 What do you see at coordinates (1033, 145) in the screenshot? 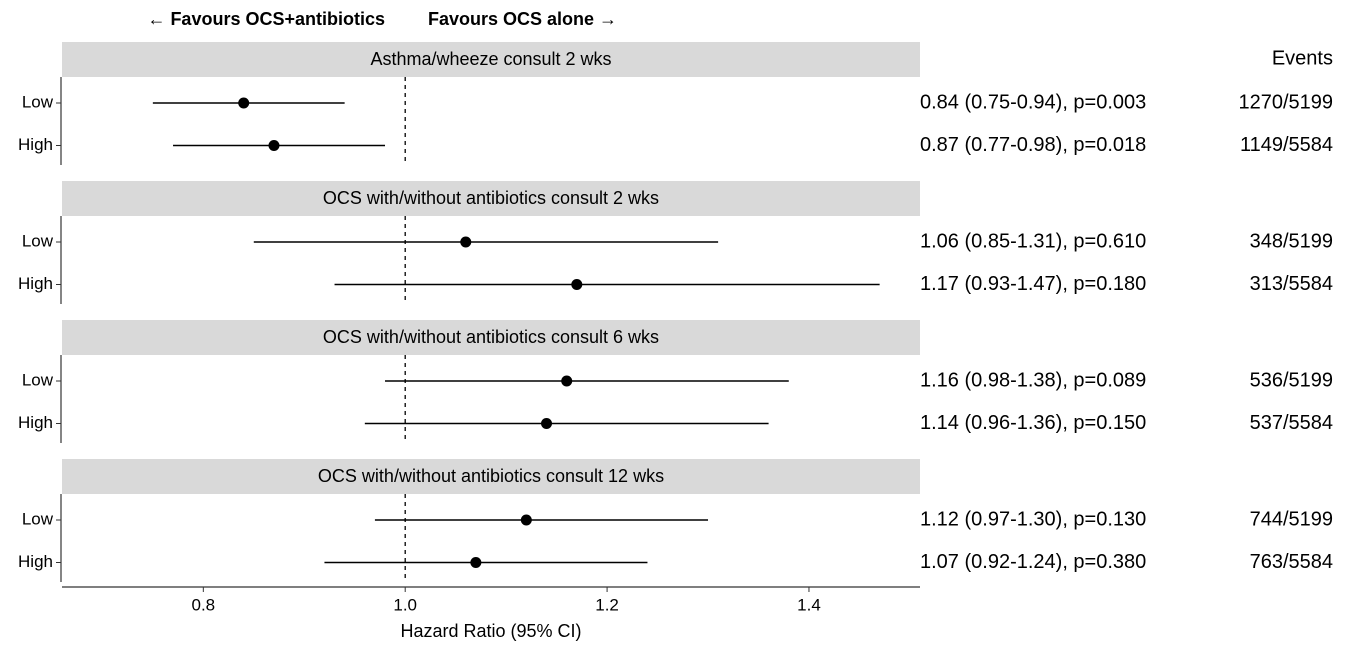
I see `estimate-label: 0.87 (0.77-0.98), p=0.018` at bounding box center [1033, 145].